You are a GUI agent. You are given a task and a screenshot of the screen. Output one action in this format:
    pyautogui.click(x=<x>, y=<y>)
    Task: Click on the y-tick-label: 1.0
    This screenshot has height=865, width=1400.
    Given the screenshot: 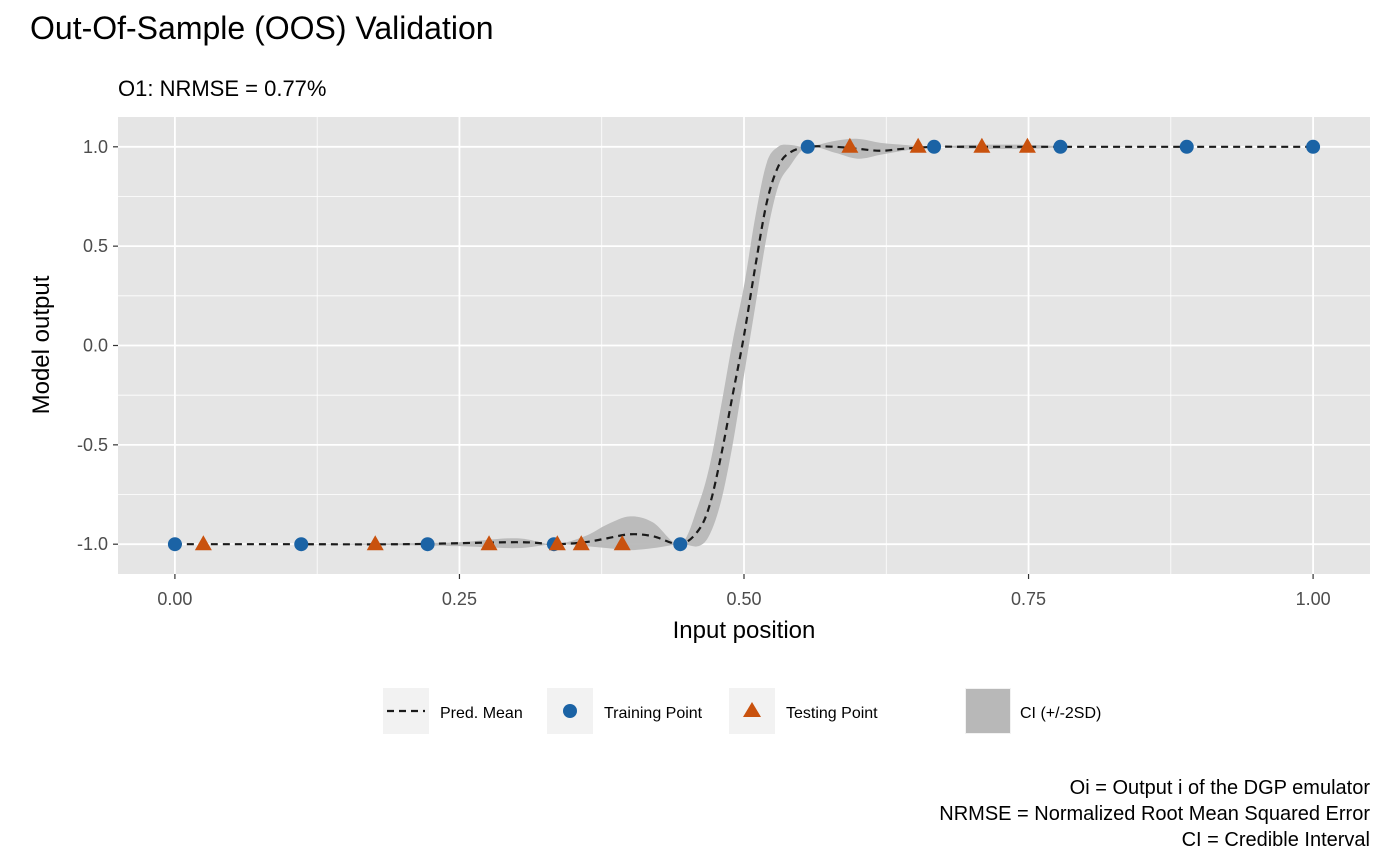 What is the action you would take?
    pyautogui.click(x=95, y=147)
    